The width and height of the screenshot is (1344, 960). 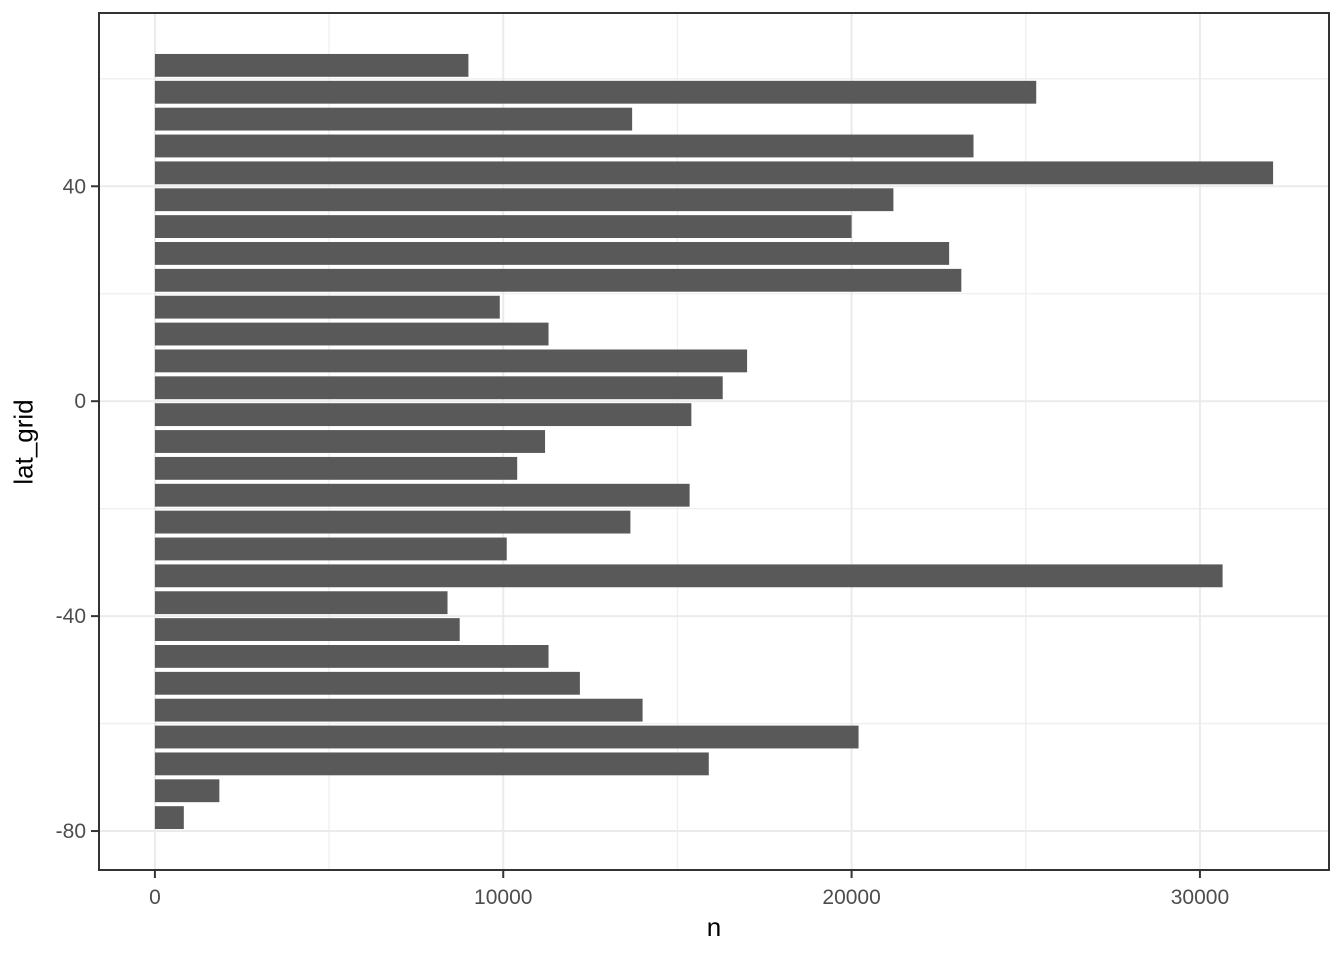 I want to click on y-axis-title: lat_grid, so click(x=23, y=442).